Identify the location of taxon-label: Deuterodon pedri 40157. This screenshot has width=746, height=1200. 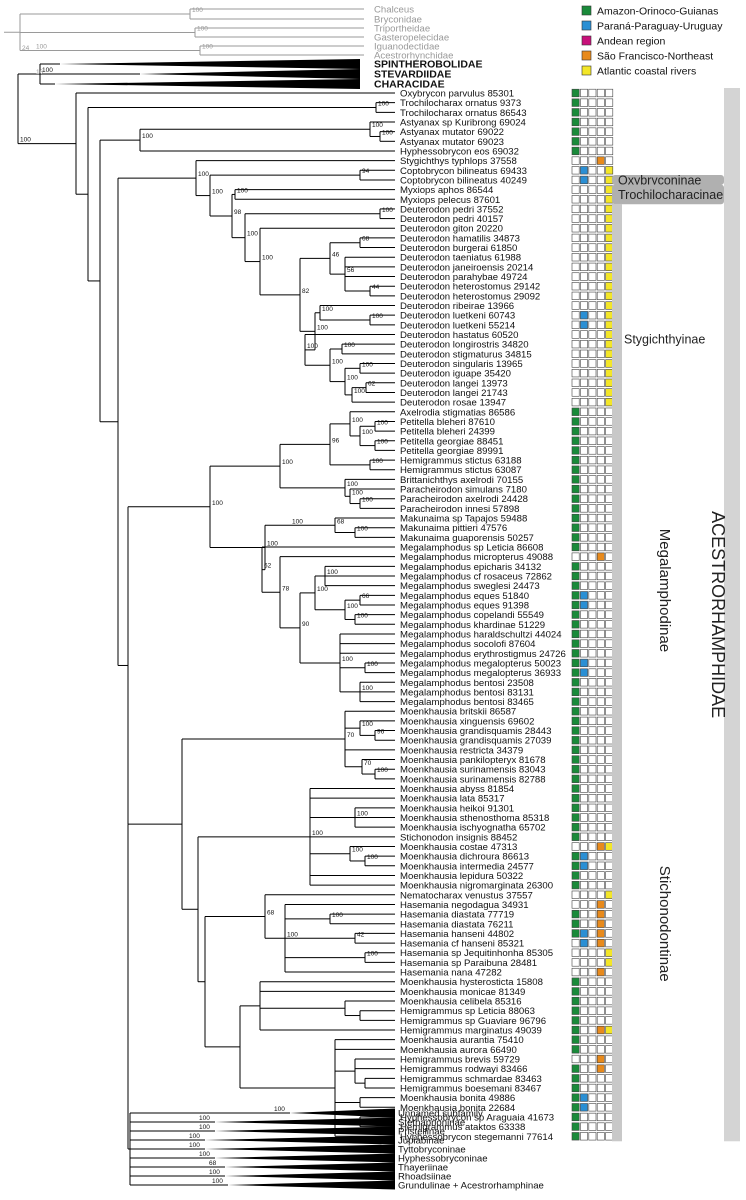
(451, 219).